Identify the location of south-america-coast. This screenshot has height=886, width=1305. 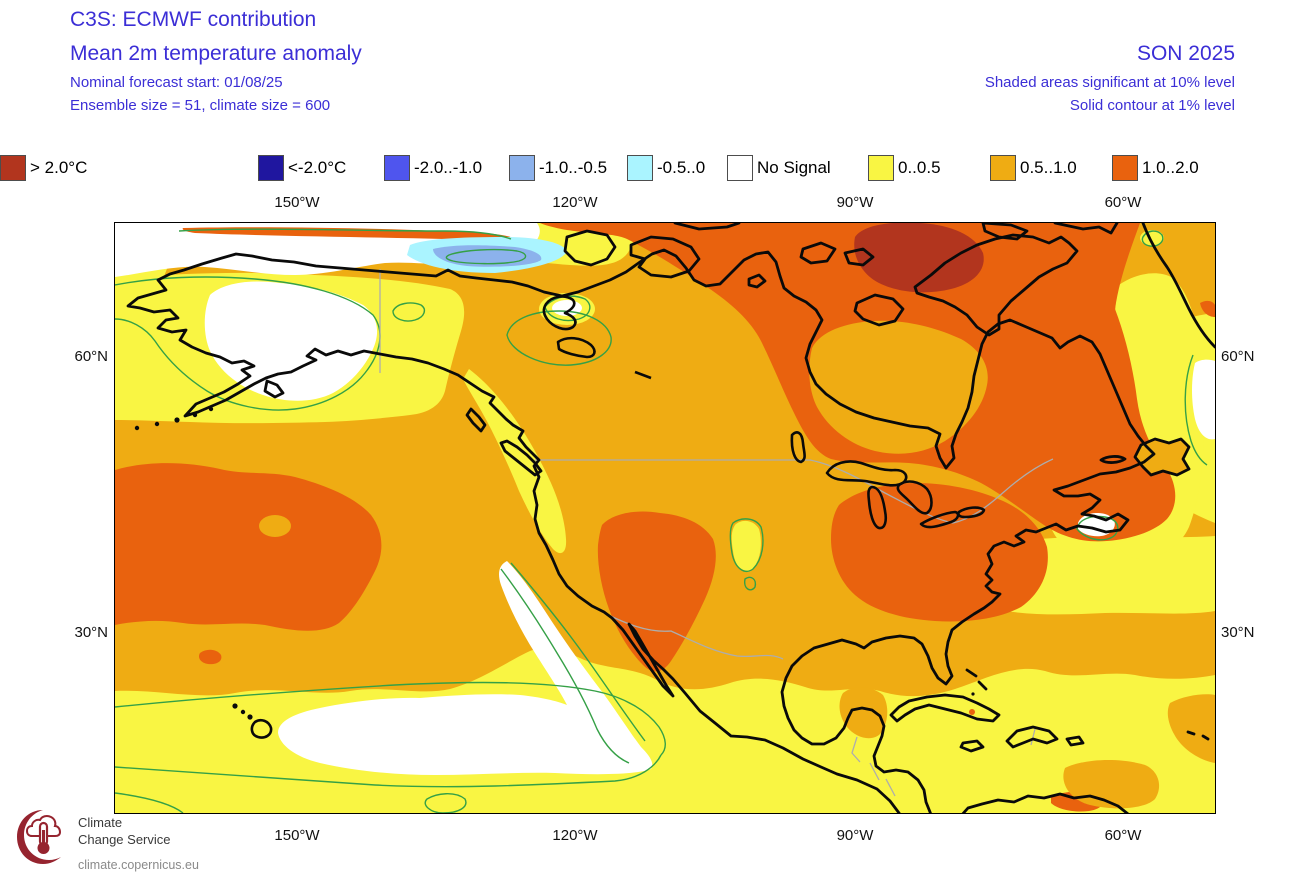
(1045, 802).